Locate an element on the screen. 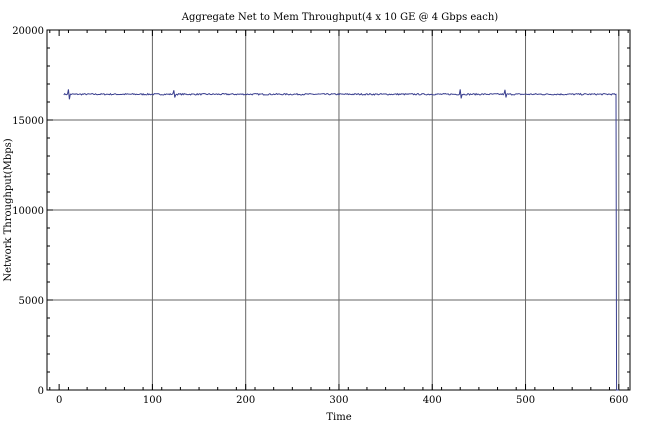 This screenshot has height=432, width=648. y-tick-label: 10000 is located at coordinates (28, 211).